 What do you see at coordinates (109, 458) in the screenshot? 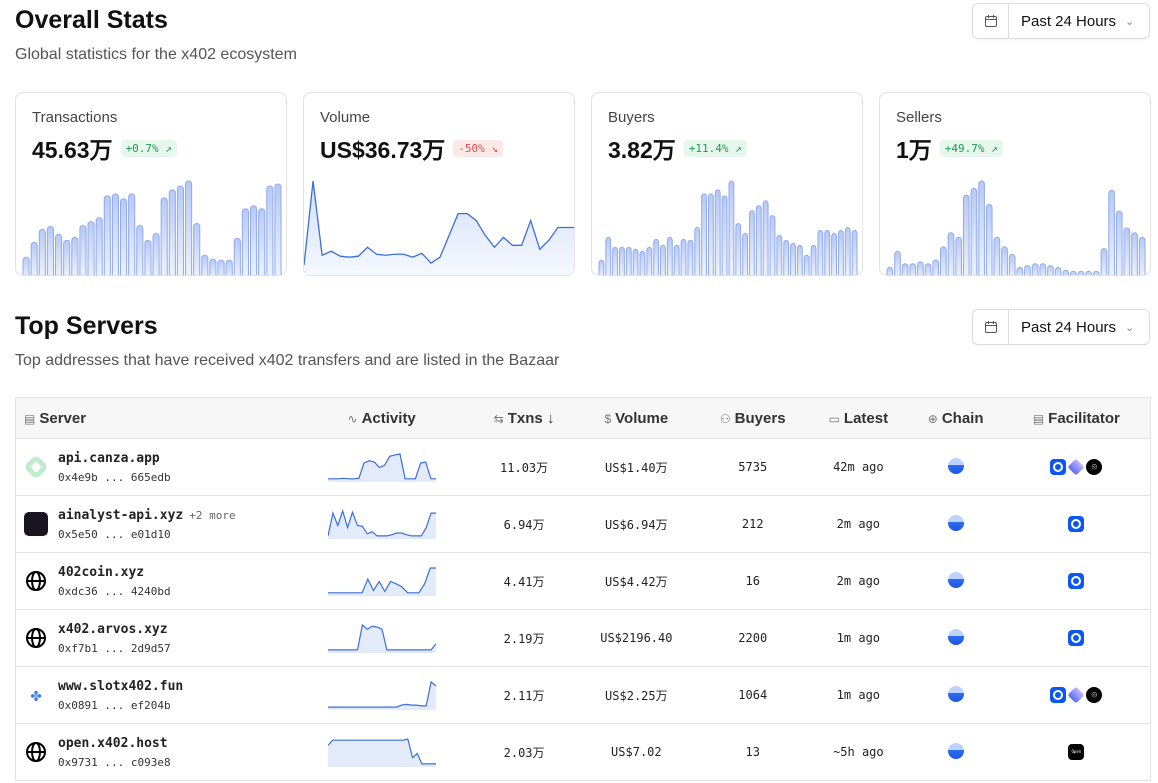
I see `server-name: api.canza.app` at bounding box center [109, 458].